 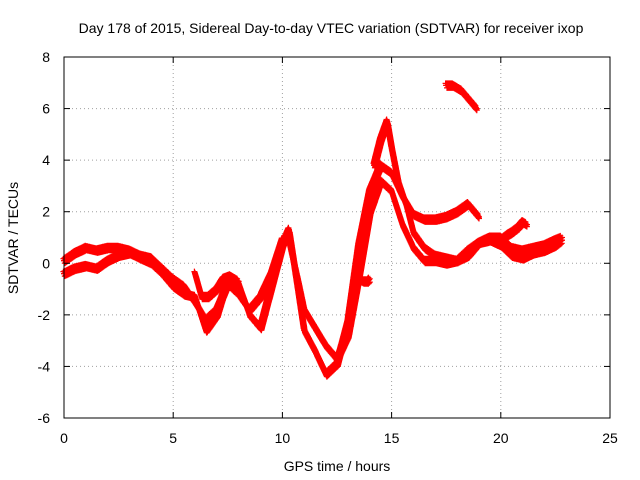 I want to click on y-tick-label: 6, so click(x=46, y=109).